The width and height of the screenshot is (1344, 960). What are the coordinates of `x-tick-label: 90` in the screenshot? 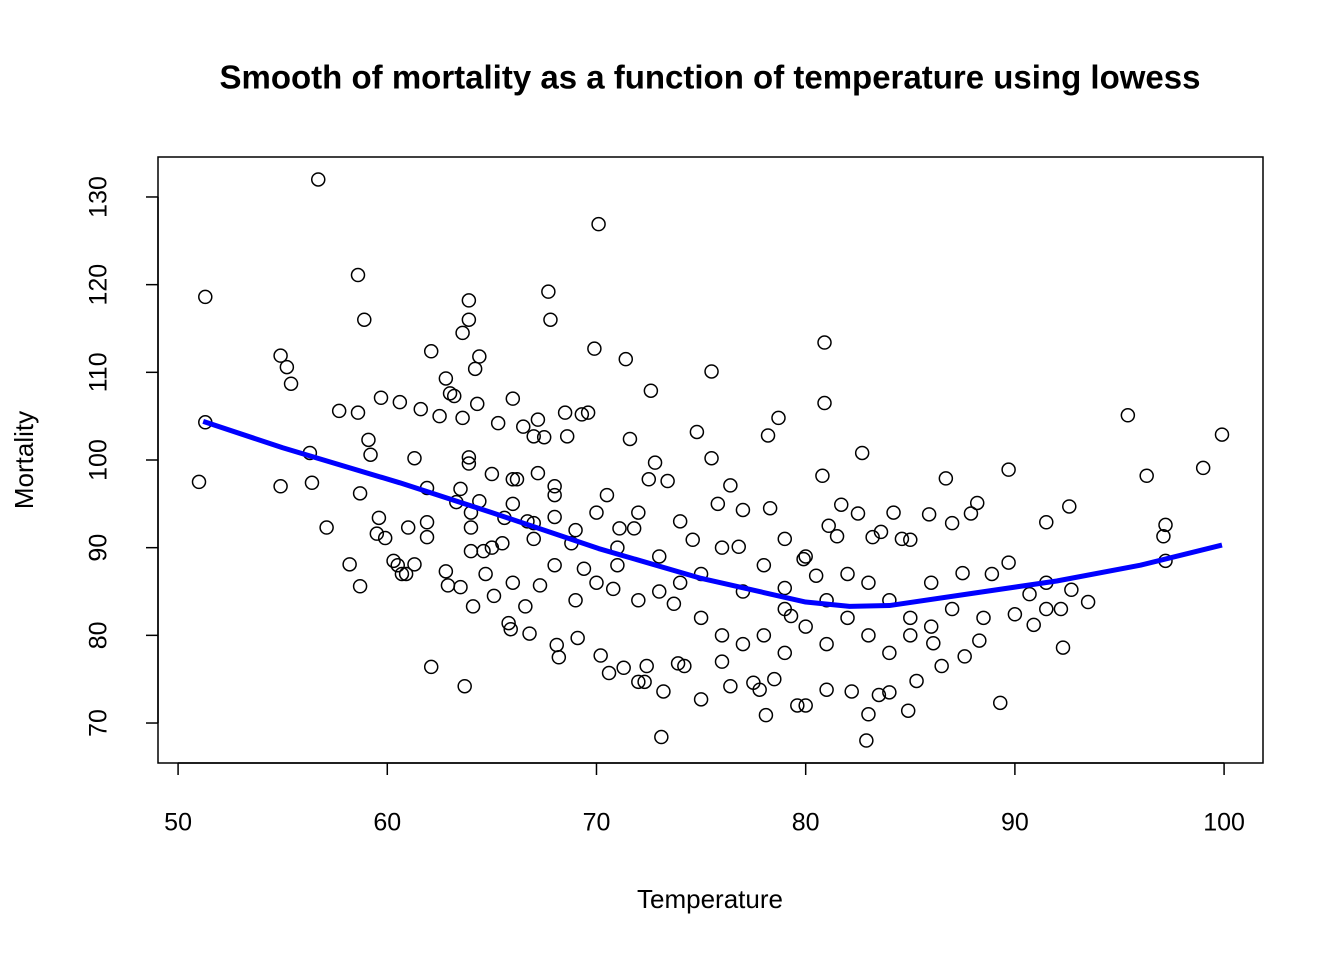 It's located at (1015, 823).